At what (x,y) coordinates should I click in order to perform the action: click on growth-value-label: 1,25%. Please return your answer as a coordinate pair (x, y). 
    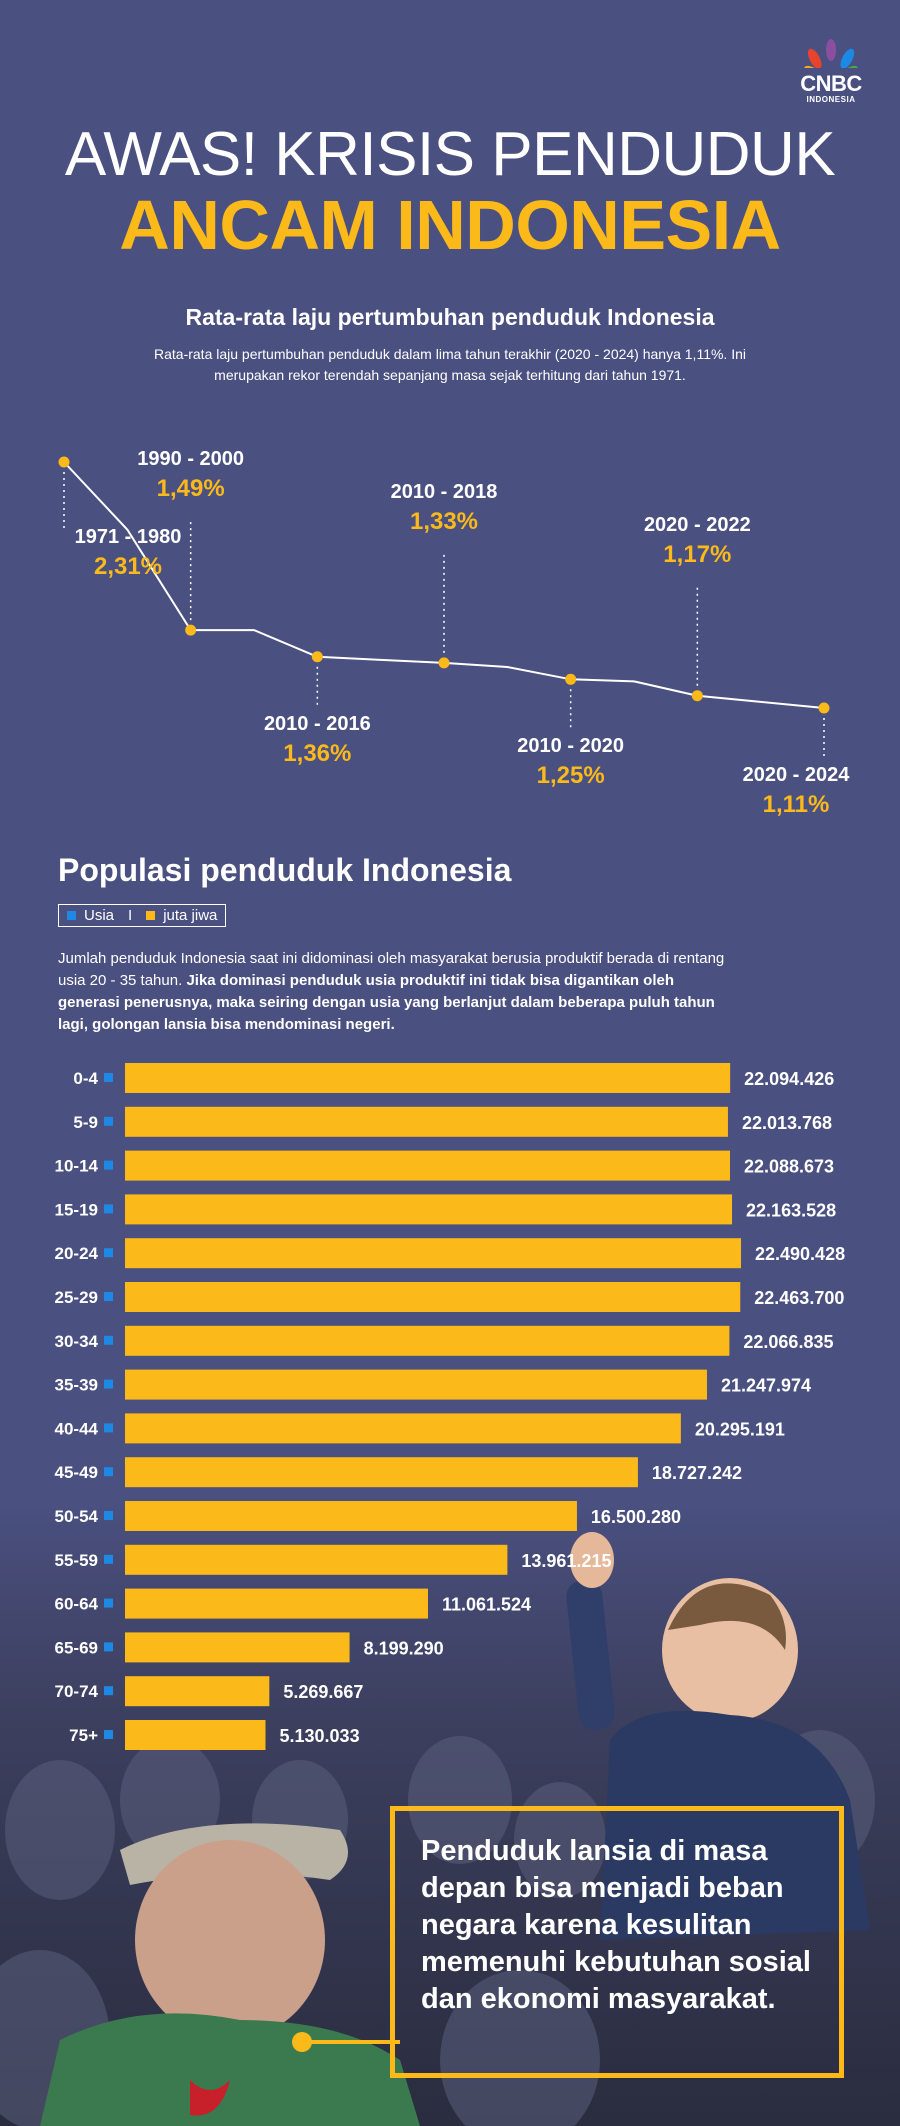
    Looking at the image, I should click on (570, 776).